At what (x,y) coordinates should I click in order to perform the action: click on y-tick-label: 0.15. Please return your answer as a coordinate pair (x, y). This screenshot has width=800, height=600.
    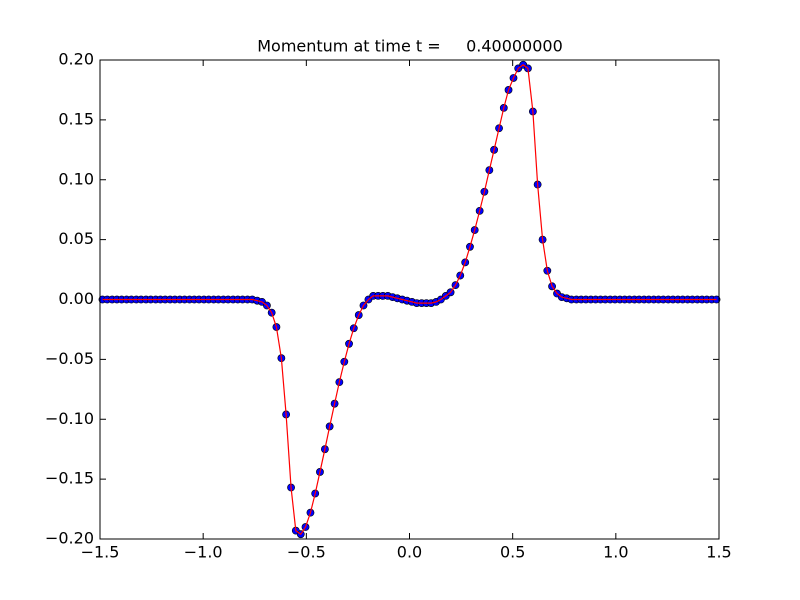
    Looking at the image, I should click on (76, 118).